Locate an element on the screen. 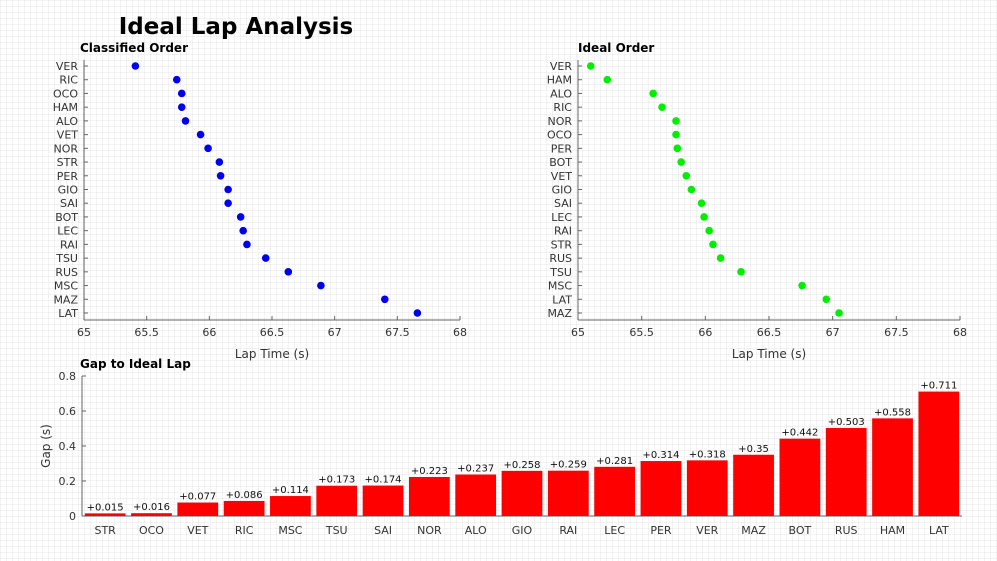 This screenshot has width=997, height=561. gap-x-tick-label-ver: VER is located at coordinates (707, 530).